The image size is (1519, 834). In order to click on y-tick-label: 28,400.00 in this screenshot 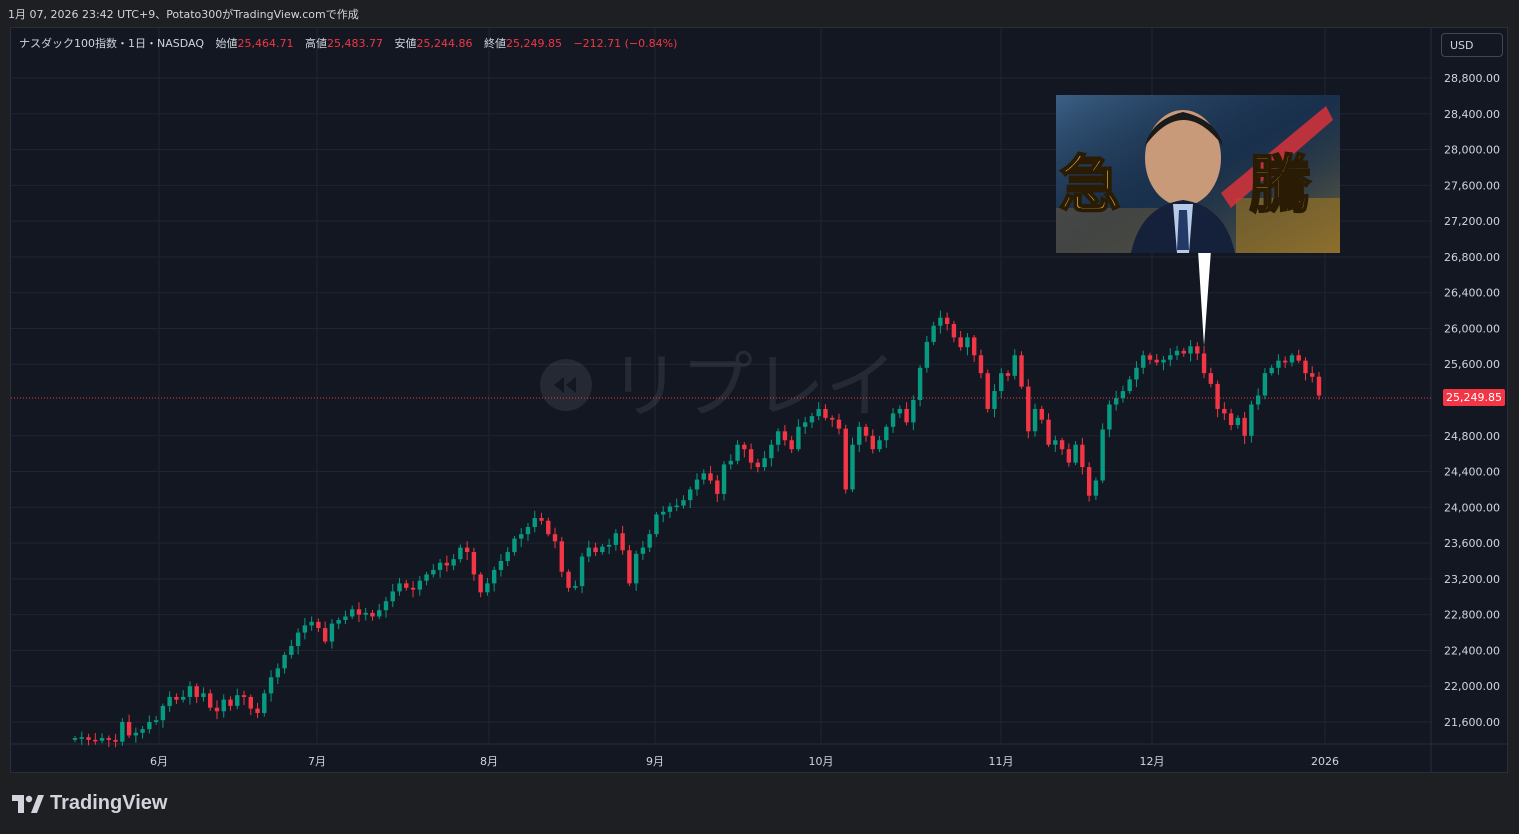, I will do `click(1472, 114)`.